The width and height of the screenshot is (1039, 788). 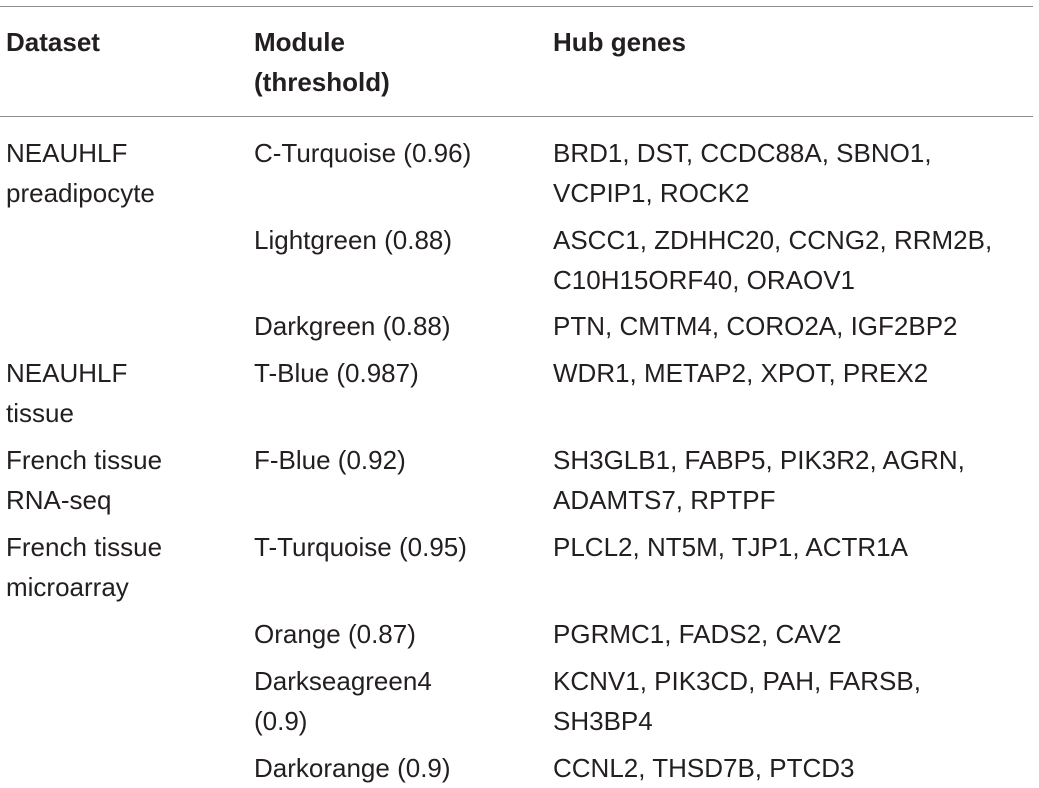 I want to click on row-module: Darkgreen (0.88), so click(x=352, y=326).